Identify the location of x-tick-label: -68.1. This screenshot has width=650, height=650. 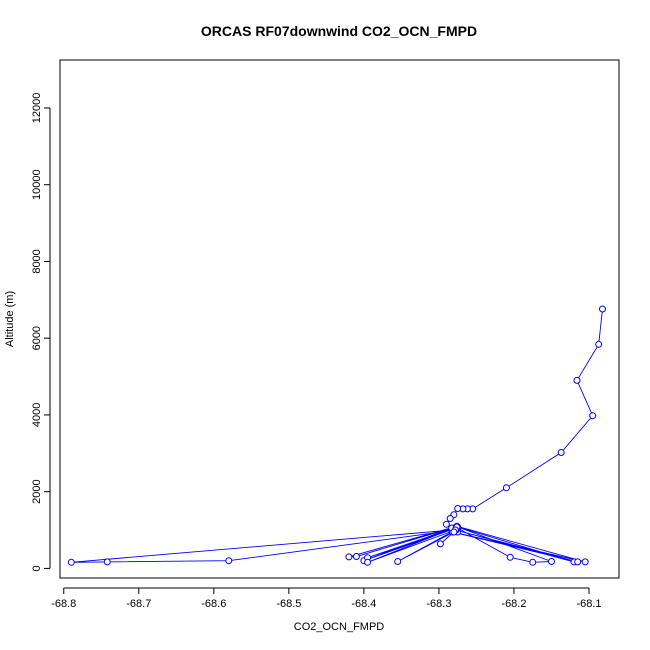
(588, 604).